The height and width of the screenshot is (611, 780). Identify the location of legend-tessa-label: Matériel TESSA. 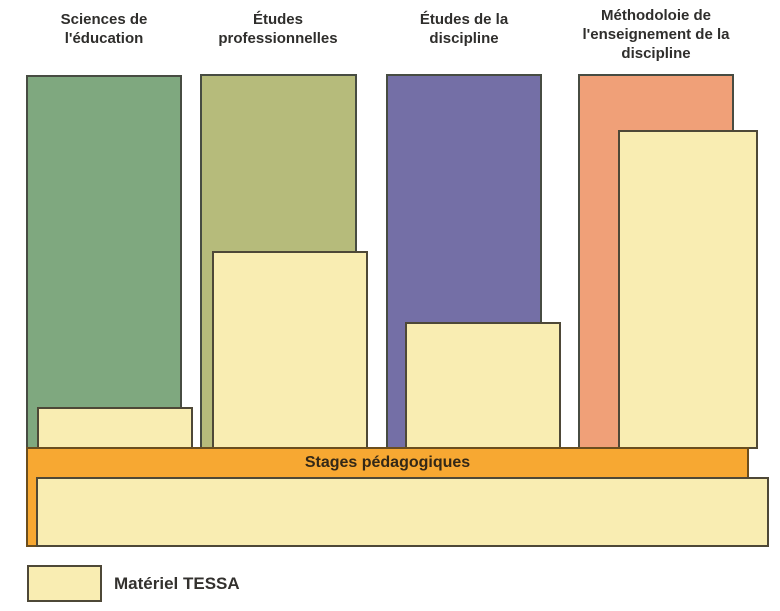
(177, 583).